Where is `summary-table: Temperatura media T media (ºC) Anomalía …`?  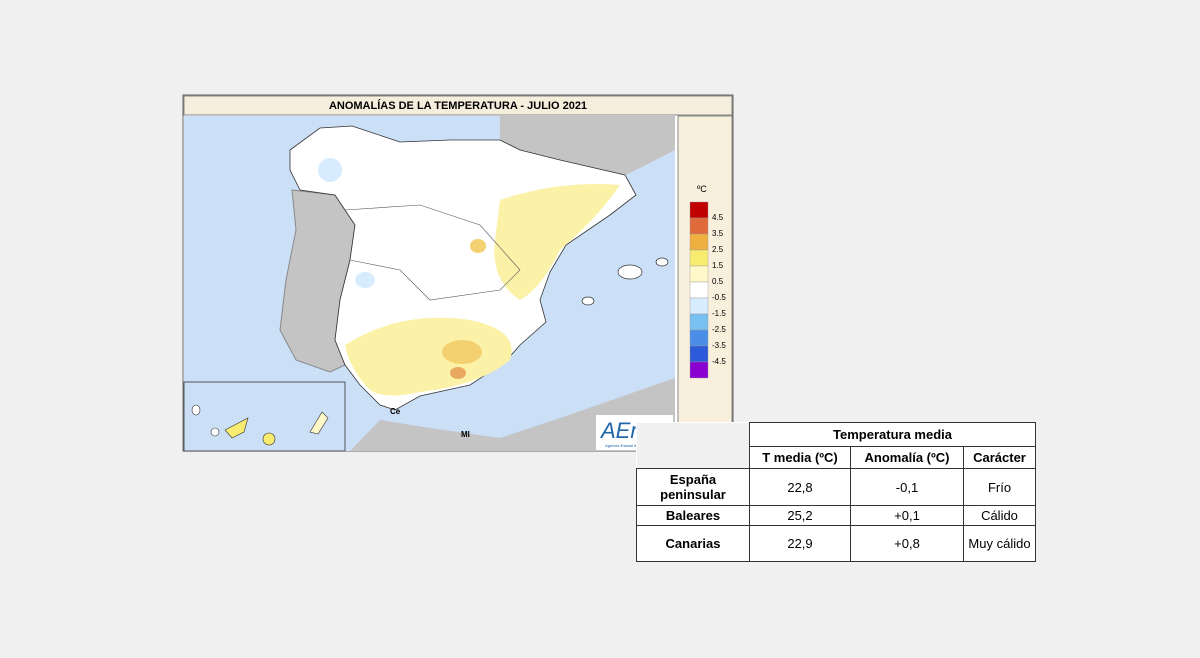
summary-table: Temperatura media T media (ºC) Anomalía … is located at coordinates (836, 492).